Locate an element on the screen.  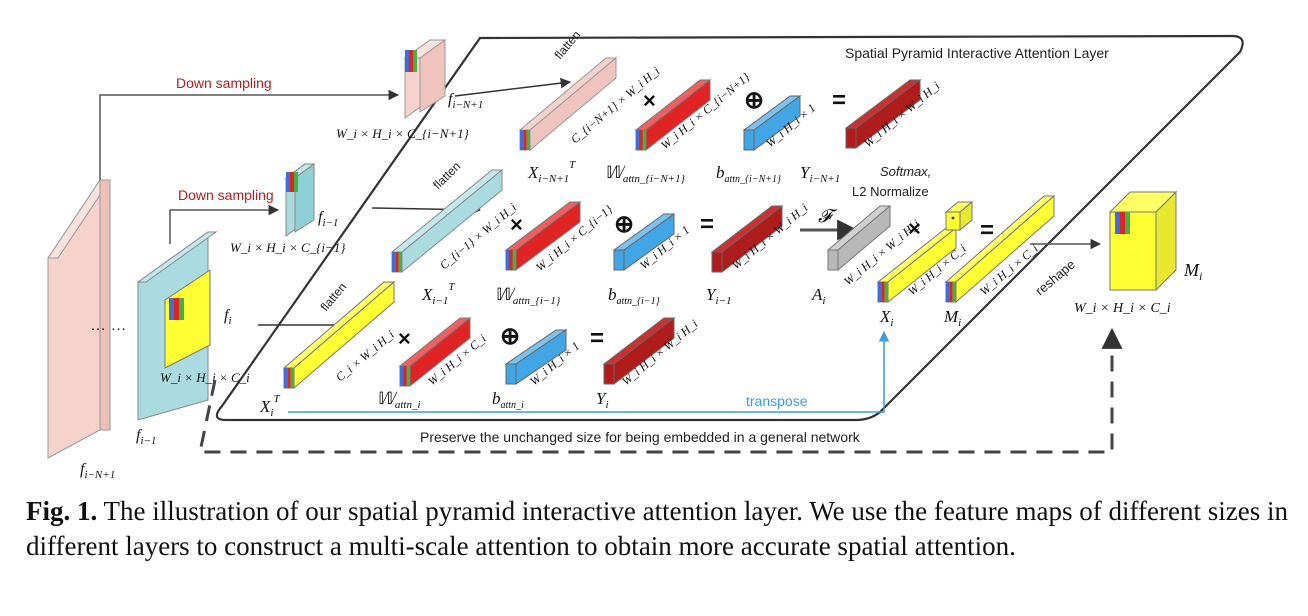
equals-op-m: = is located at coordinates (987, 230).